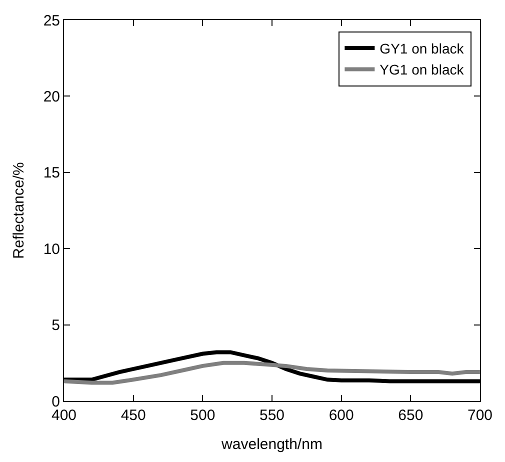 This screenshot has height=462, width=505. I want to click on y-tick-label: 10, so click(51, 249).